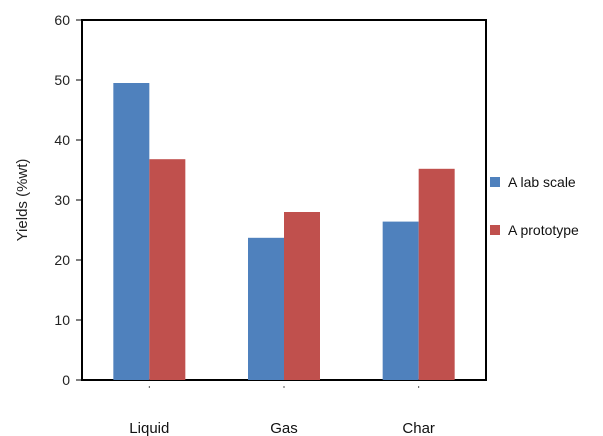 The width and height of the screenshot is (603, 436). I want to click on y-tick-label: 30, so click(62, 200).